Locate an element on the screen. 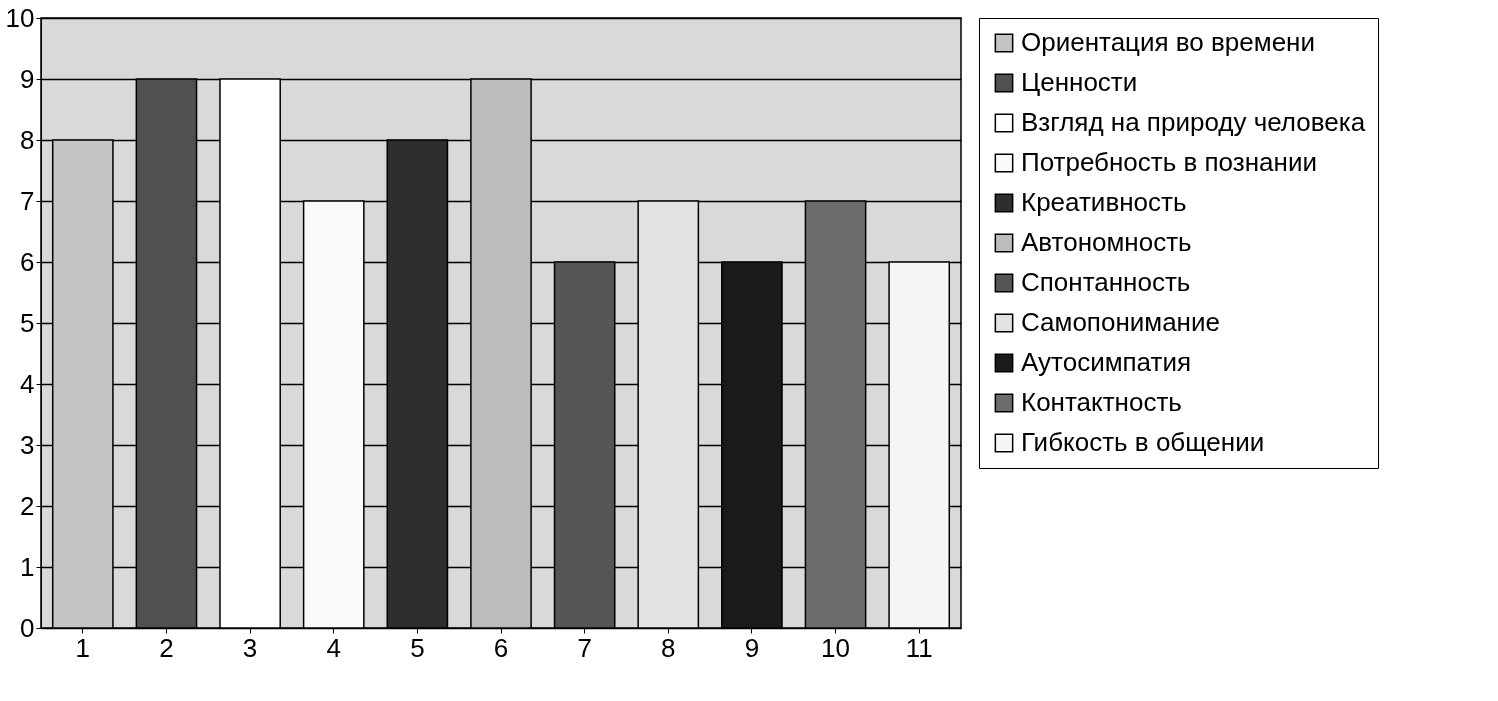  y-tick-label: 3 is located at coordinates (27, 444).